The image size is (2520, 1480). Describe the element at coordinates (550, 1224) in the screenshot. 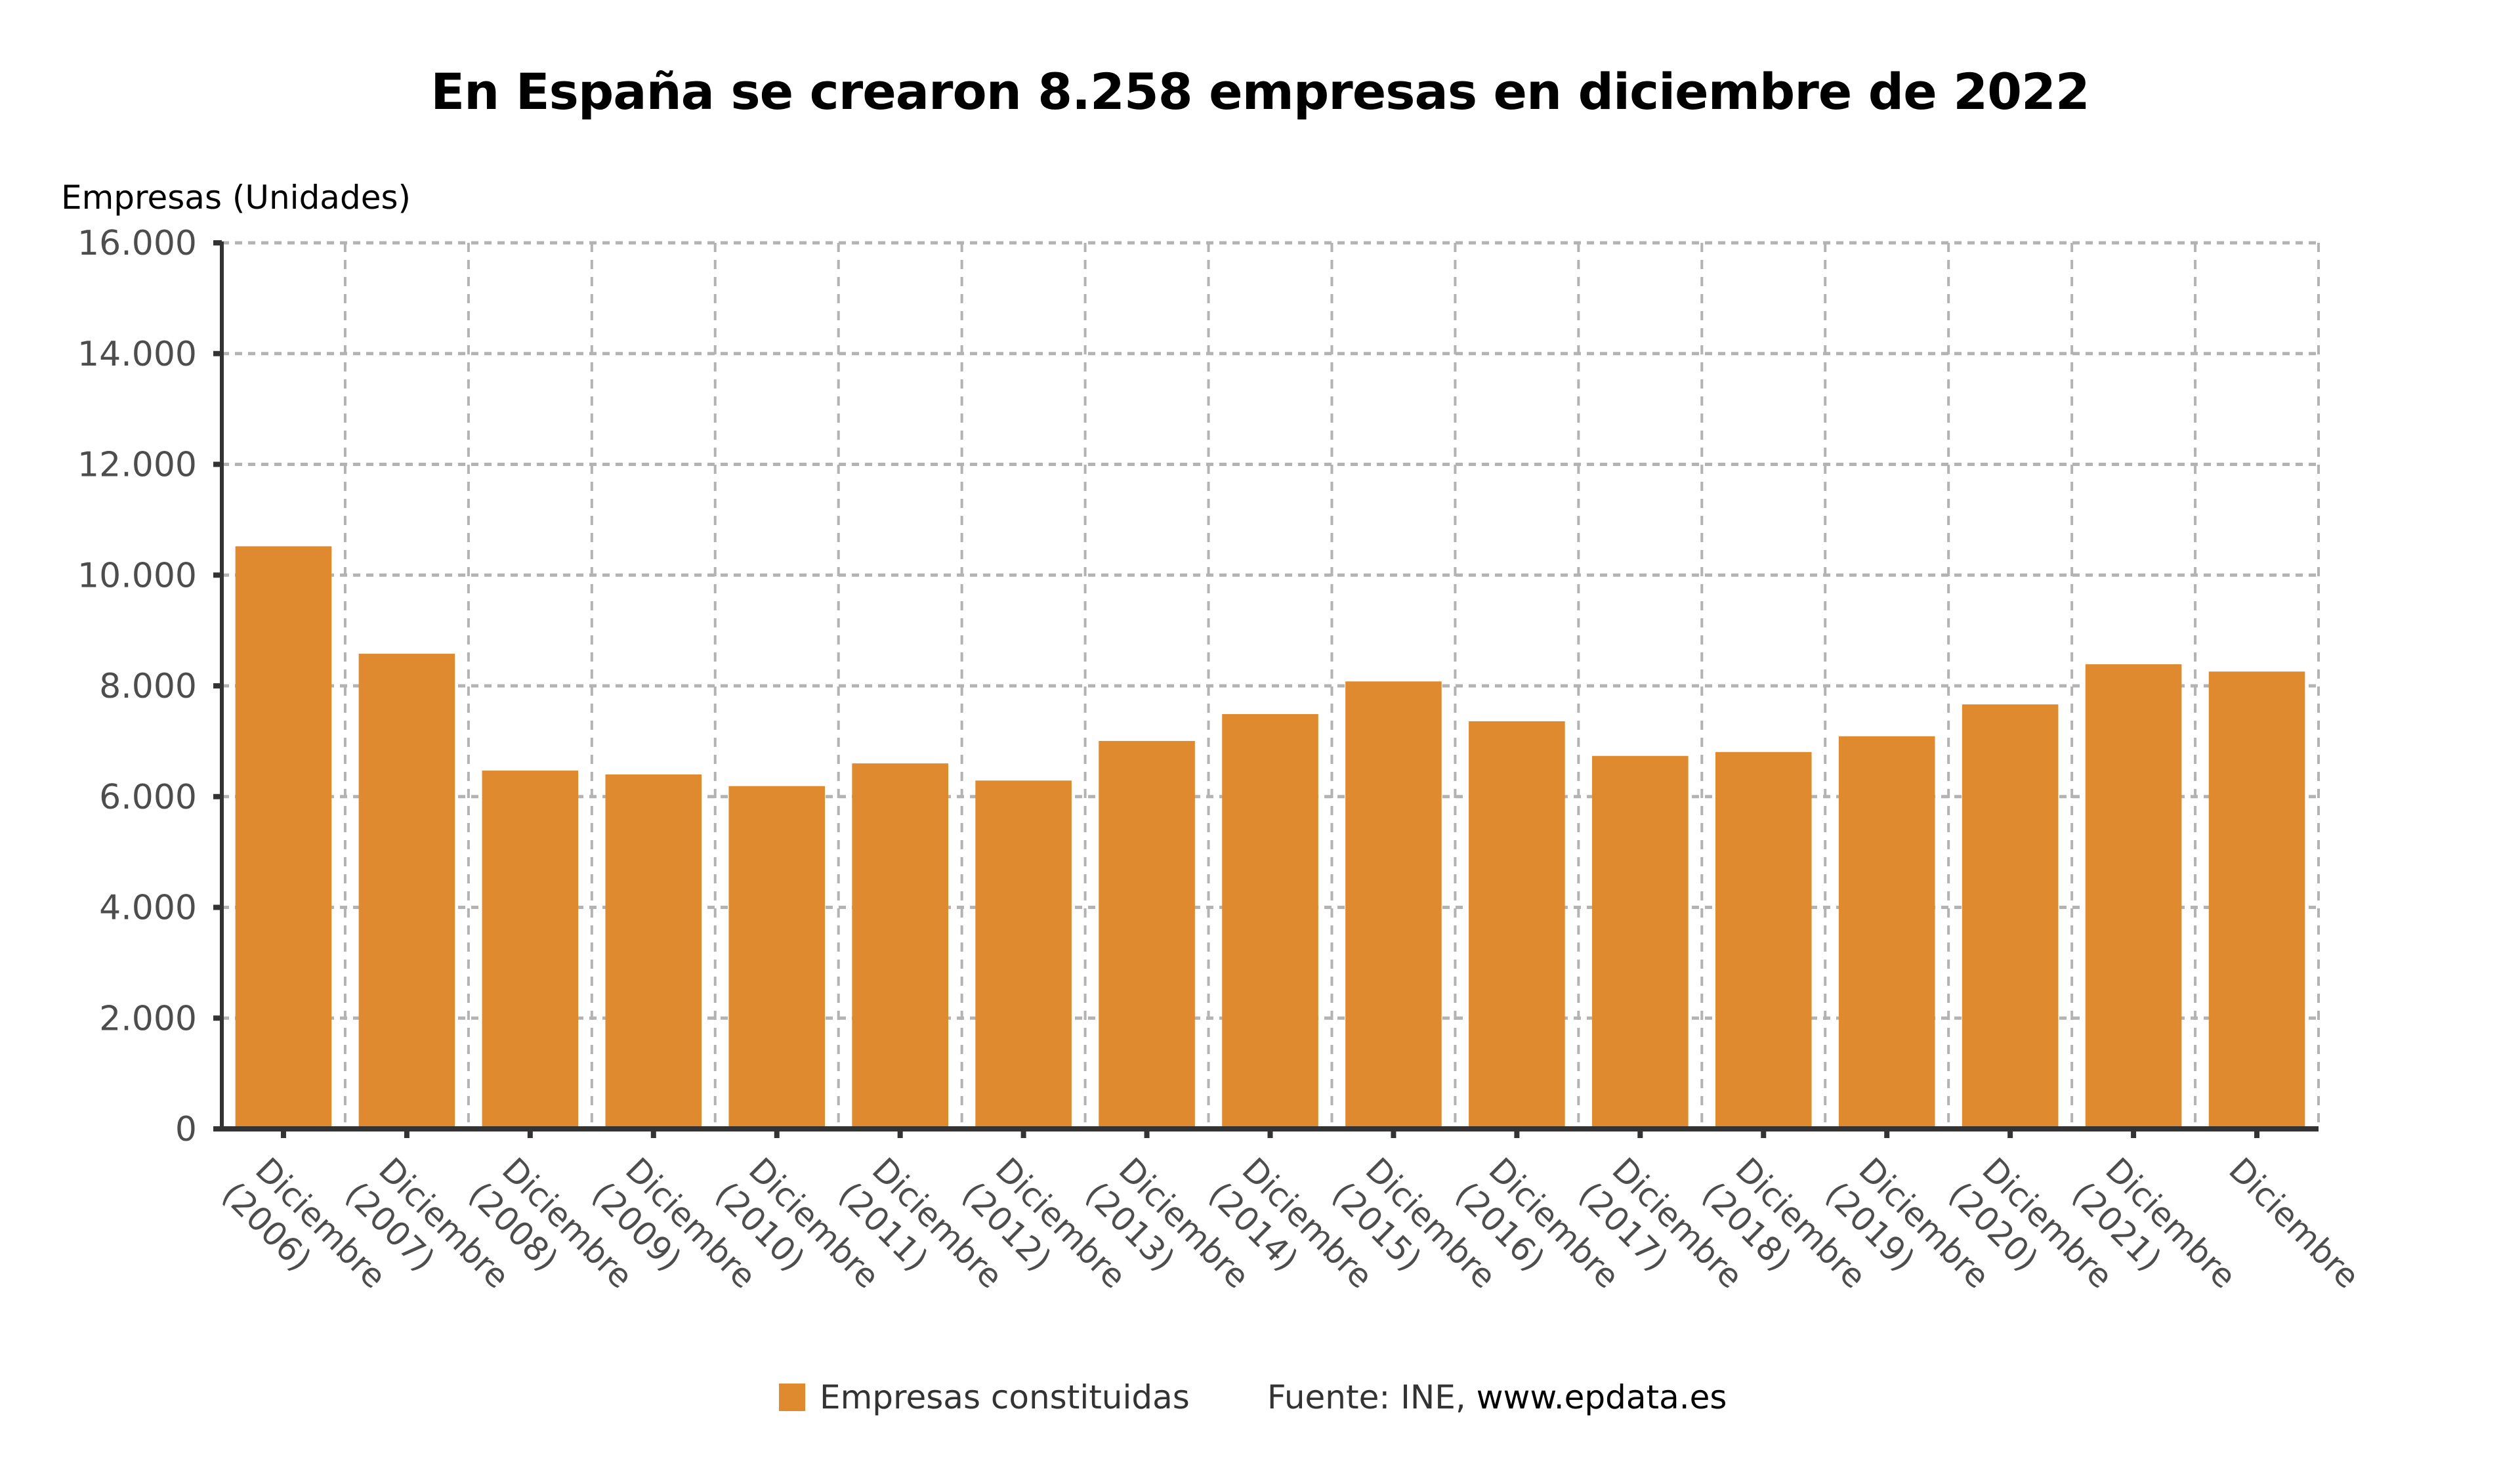

I see `x-tick-label: Diciembre(2008)` at that location.